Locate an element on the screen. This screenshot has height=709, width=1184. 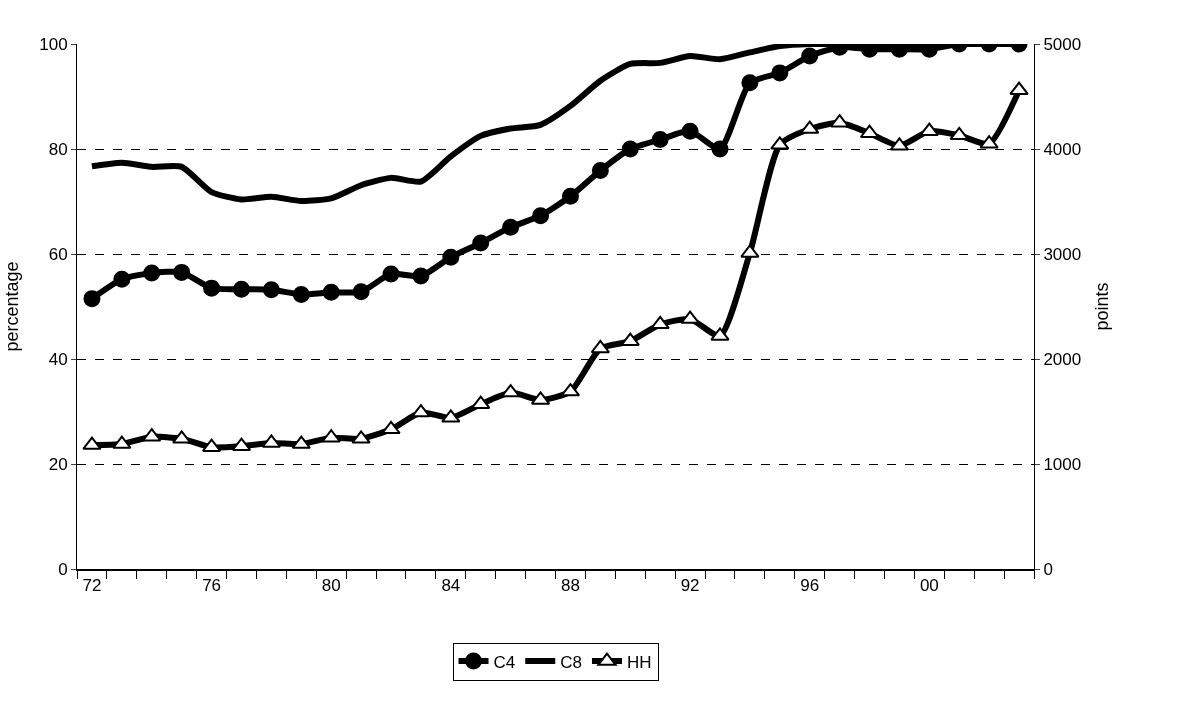
x-tick-label: 92 is located at coordinates (690, 586).